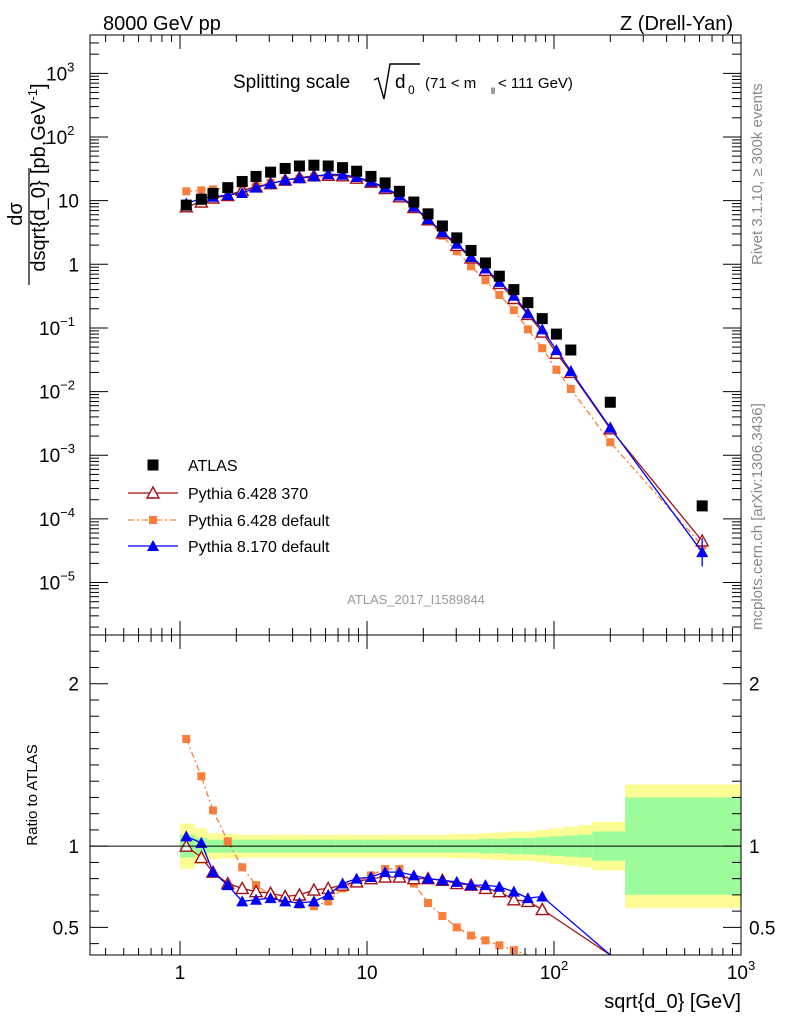 This screenshot has height=1024, width=786. Describe the element at coordinates (757, 174) in the screenshot. I see `side-label-rivet: Rivet 3.1.10, ≥ 300k events` at that location.